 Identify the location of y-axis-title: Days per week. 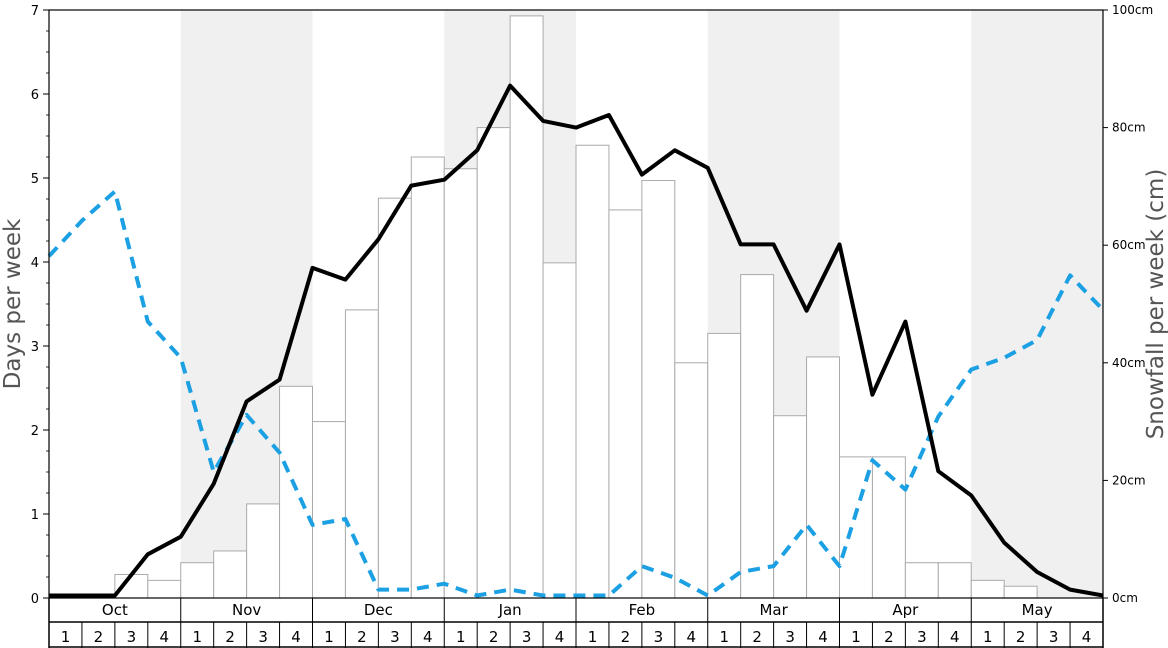
(13, 303).